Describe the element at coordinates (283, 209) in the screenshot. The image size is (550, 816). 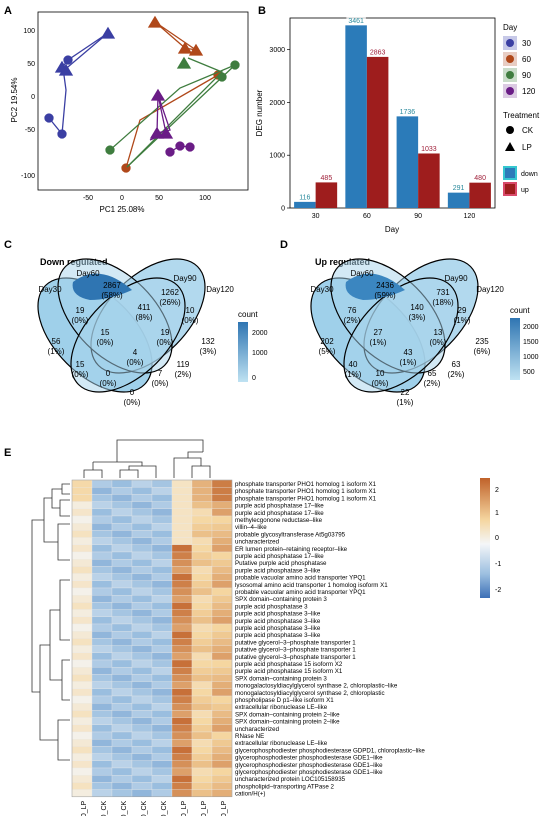
I see `bar-y-tick-label: 0` at that location.